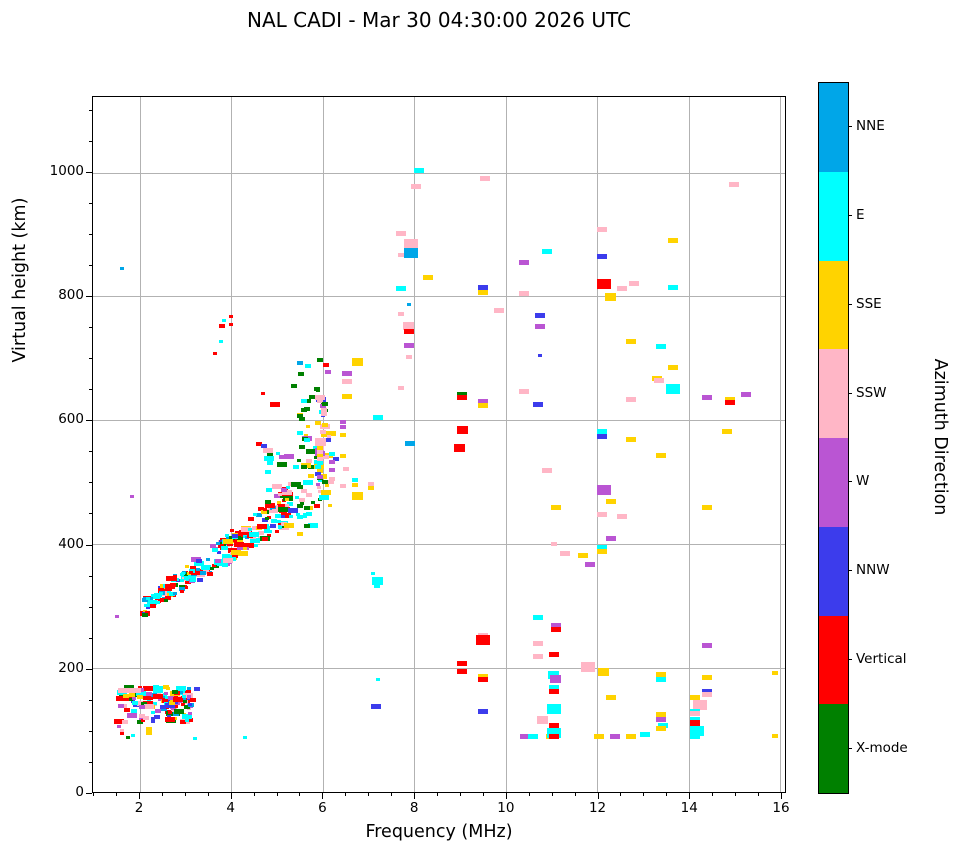 This screenshot has height=857, width=958. What do you see at coordinates (863, 481) in the screenshot?
I see `colorbar-label-w: W` at bounding box center [863, 481].